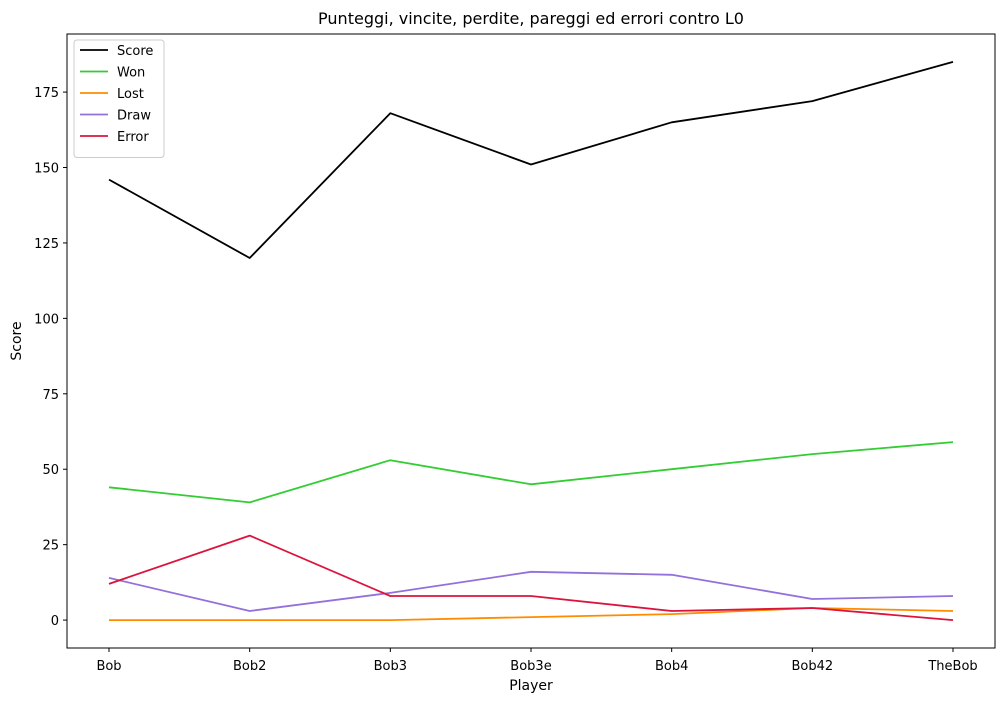 The height and width of the screenshot is (701, 1005). I want to click on x-tick-label: Bob42, so click(812, 666).